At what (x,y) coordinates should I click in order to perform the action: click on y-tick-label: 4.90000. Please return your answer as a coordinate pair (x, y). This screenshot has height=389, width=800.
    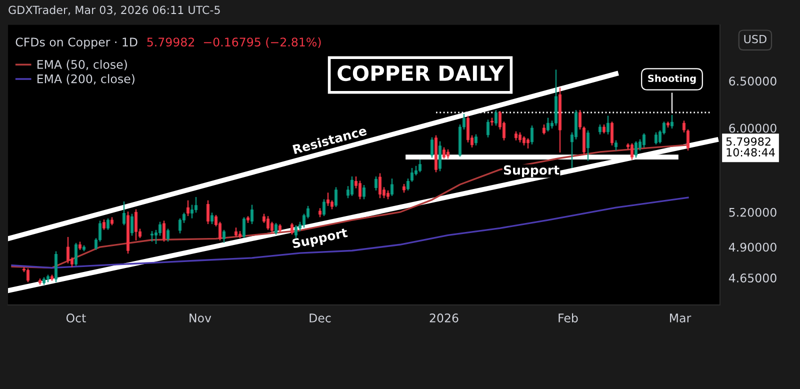
    Looking at the image, I should click on (752, 247).